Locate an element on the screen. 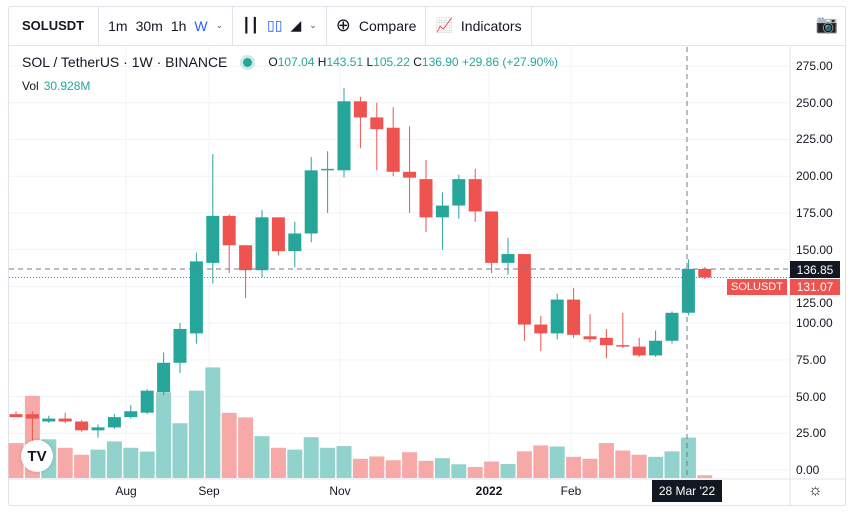 The image size is (853, 516). candles-icon: ▯▯ is located at coordinates (275, 25).